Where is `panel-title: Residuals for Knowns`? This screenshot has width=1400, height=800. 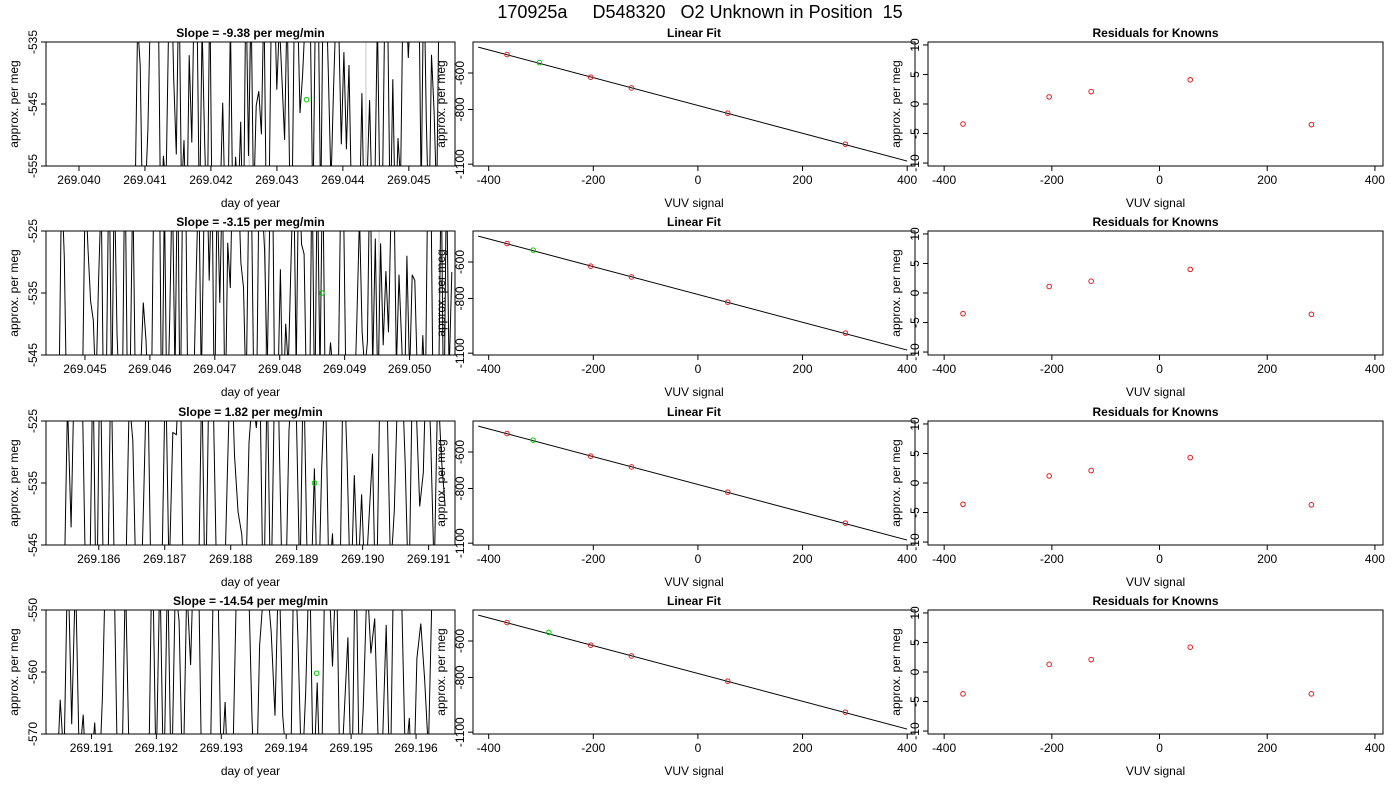
panel-title: Residuals for Knowns is located at coordinates (1155, 601).